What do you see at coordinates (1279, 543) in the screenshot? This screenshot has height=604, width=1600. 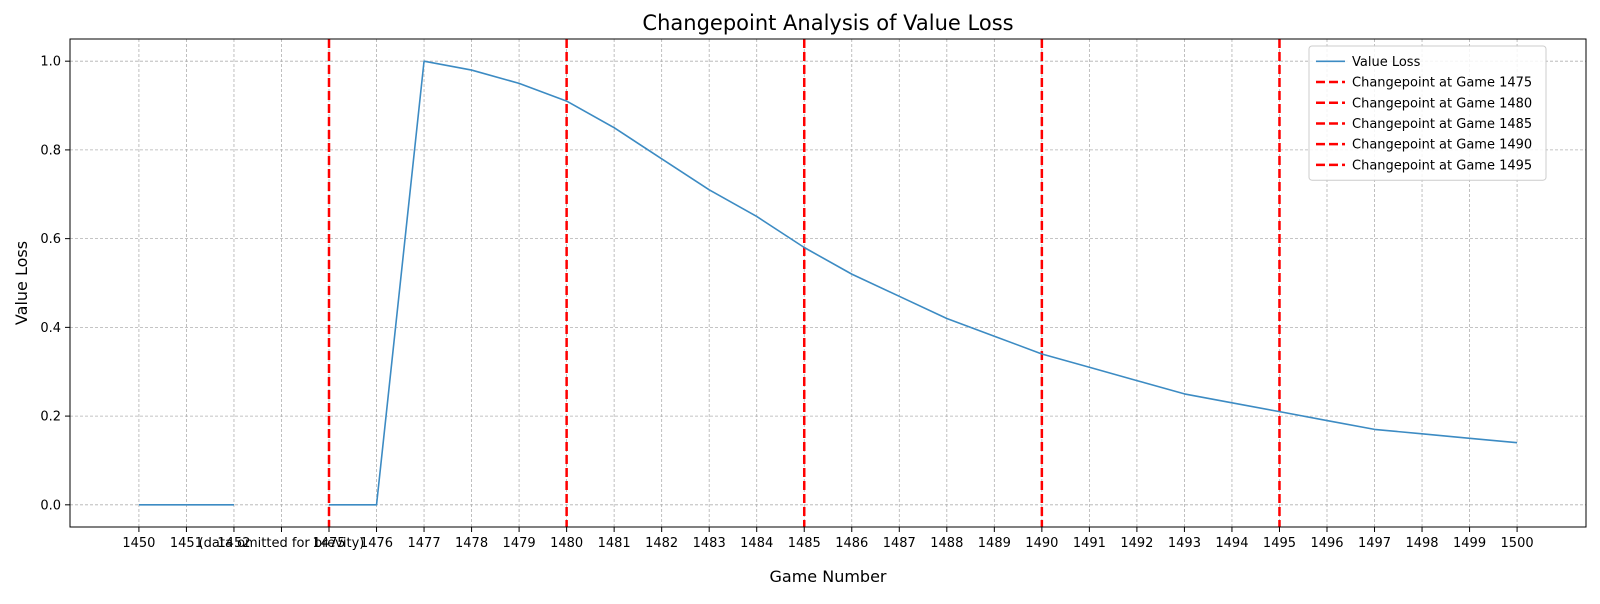 I see `x-tick-label: 1495` at bounding box center [1279, 543].